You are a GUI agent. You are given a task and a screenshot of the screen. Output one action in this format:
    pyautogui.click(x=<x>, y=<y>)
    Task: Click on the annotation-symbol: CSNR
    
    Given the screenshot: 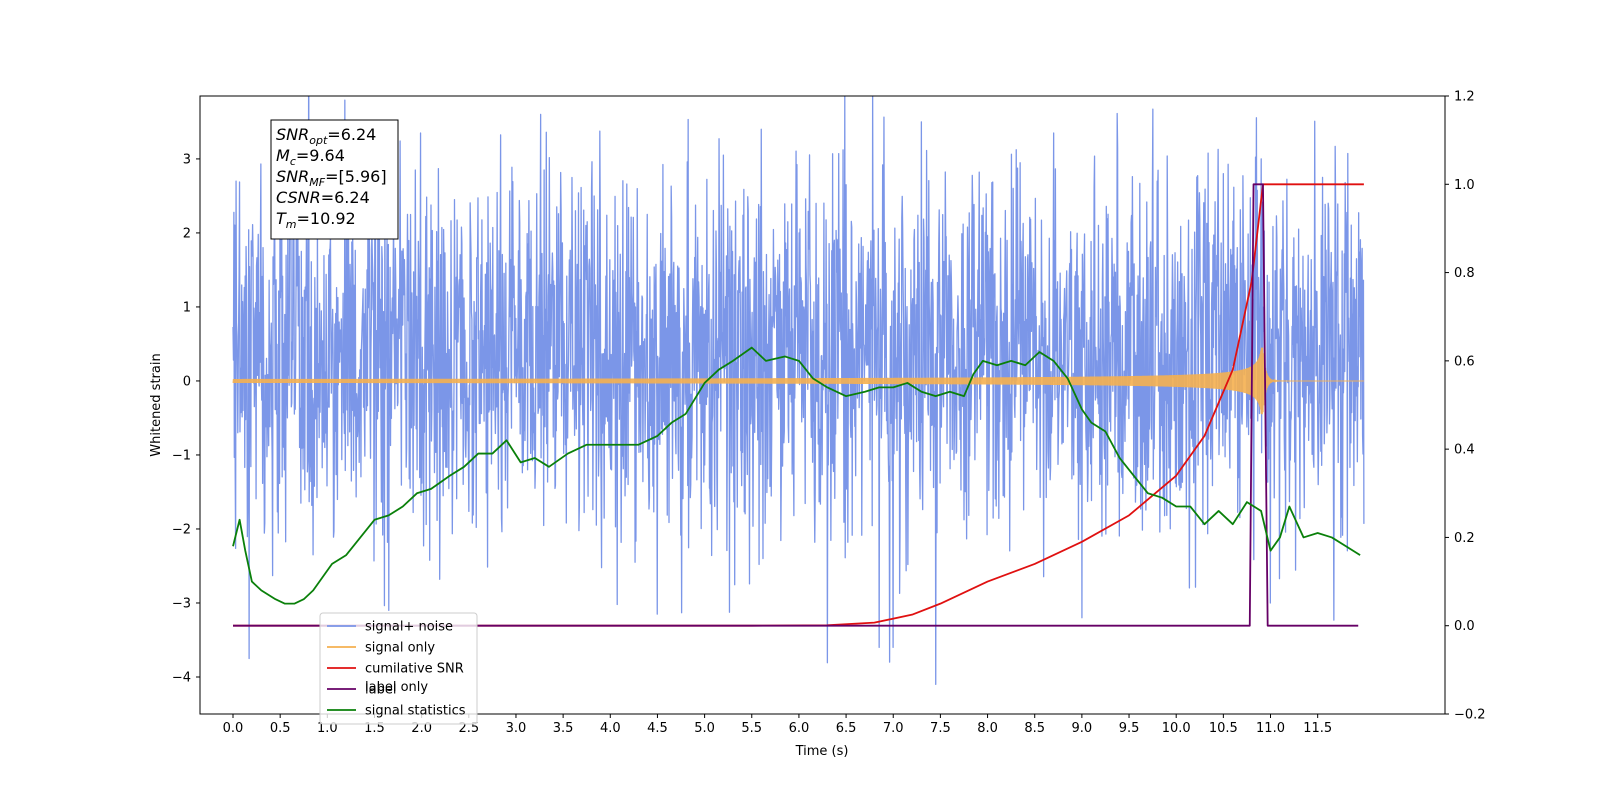 What is the action you would take?
    pyautogui.click(x=298, y=197)
    